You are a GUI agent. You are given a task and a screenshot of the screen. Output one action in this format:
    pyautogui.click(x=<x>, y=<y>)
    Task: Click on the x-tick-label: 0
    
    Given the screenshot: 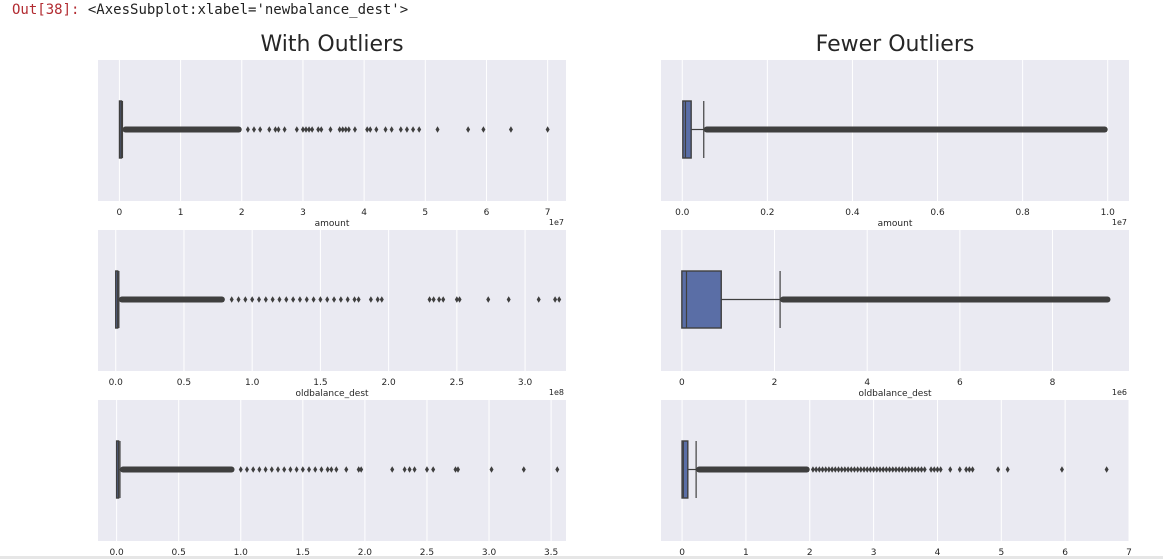 What is the action you would take?
    pyautogui.click(x=120, y=213)
    